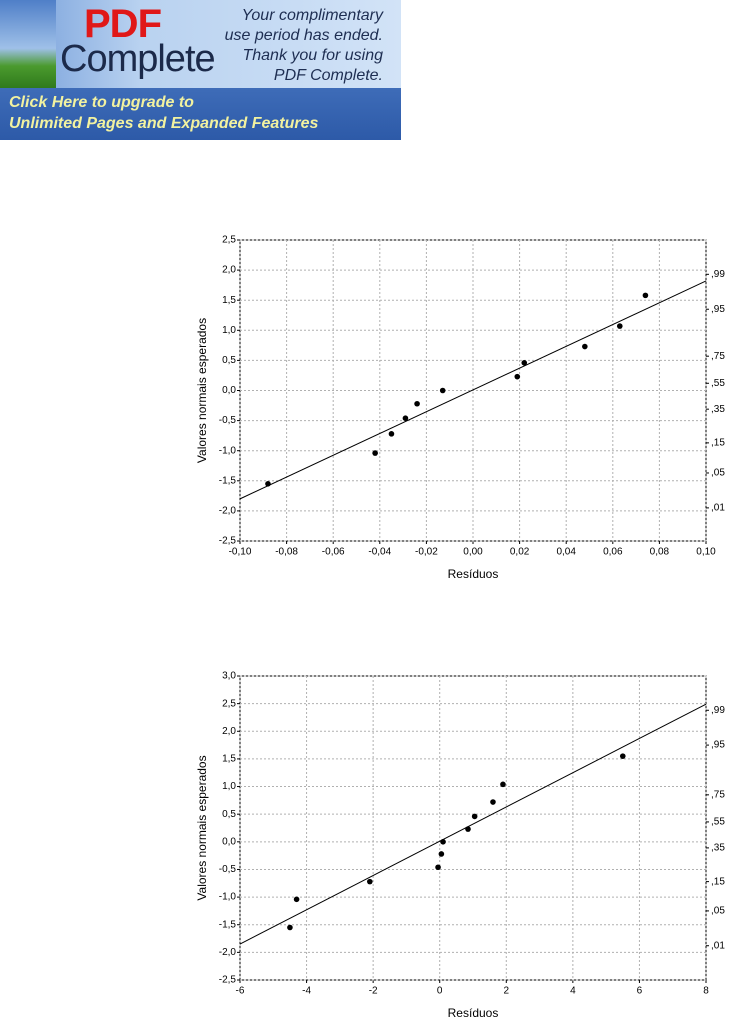 The height and width of the screenshot is (1024, 733). What do you see at coordinates (328, 75) in the screenshot?
I see `message-line: PDF Complete.` at bounding box center [328, 75].